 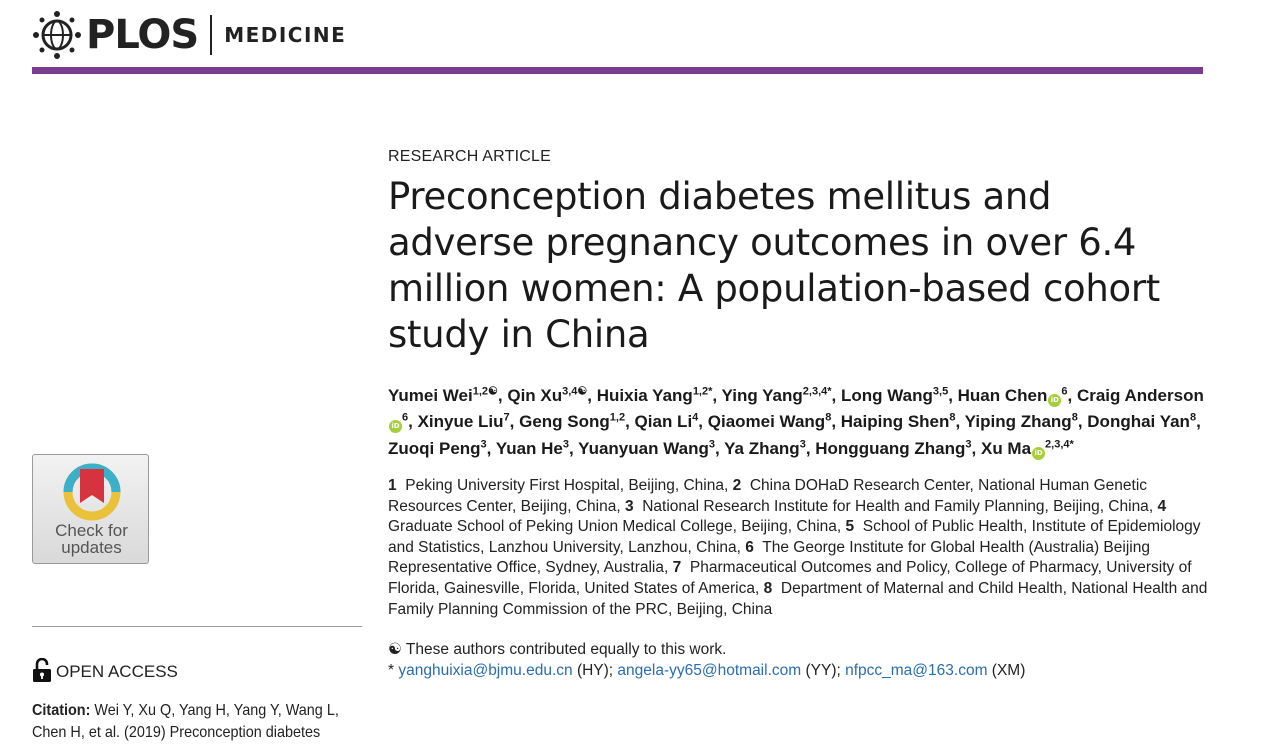 I want to click on author: Yiping Zhang8,, so click(x=1026, y=421).